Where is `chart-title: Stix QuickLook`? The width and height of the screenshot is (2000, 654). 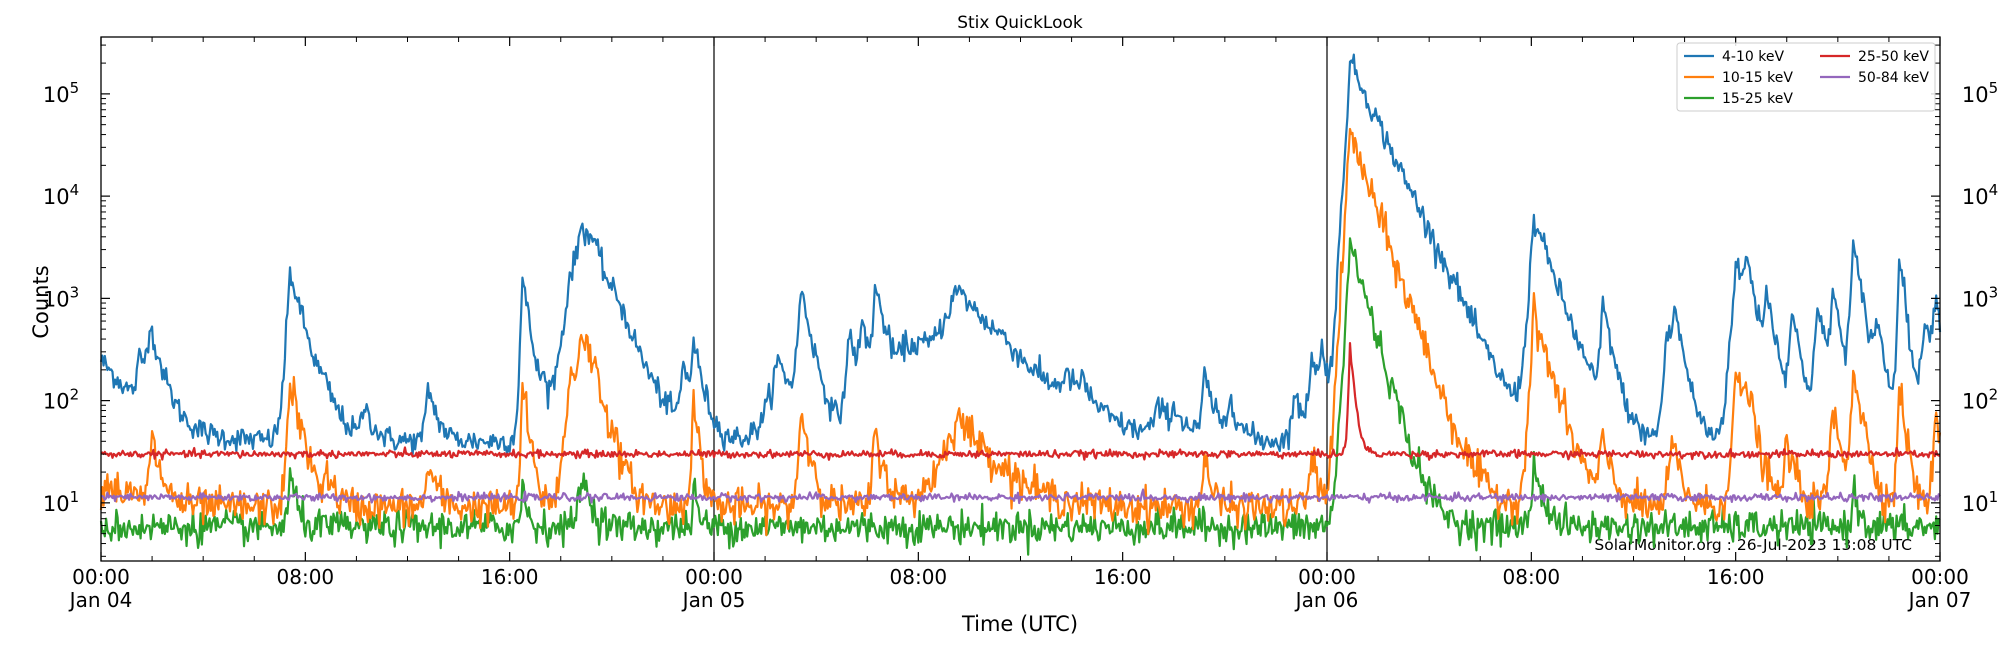
chart-title: Stix QuickLook is located at coordinates (1020, 23).